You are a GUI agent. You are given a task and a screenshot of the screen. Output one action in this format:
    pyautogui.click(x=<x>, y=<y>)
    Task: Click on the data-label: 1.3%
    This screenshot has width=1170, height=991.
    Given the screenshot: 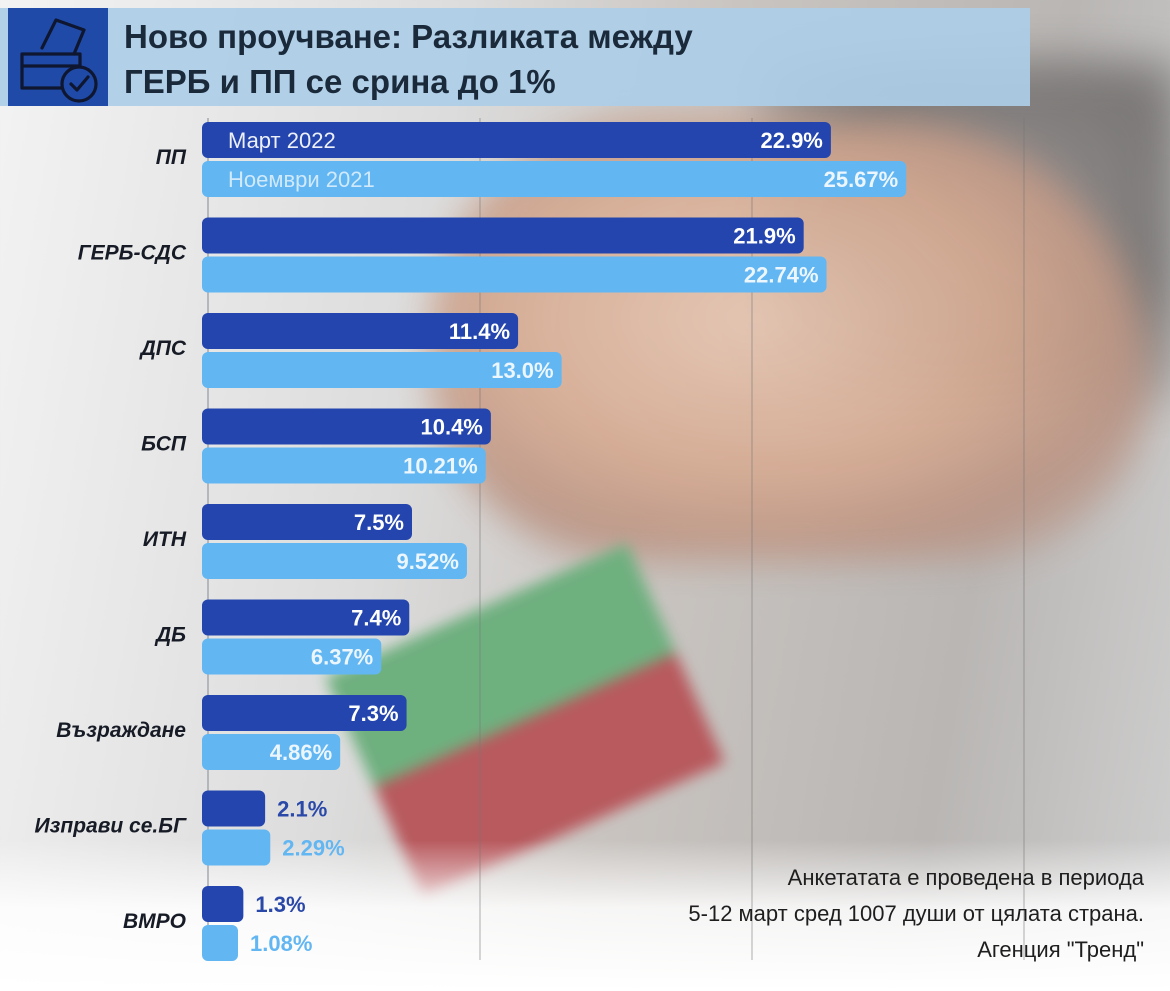 What is the action you would take?
    pyautogui.click(x=280, y=904)
    